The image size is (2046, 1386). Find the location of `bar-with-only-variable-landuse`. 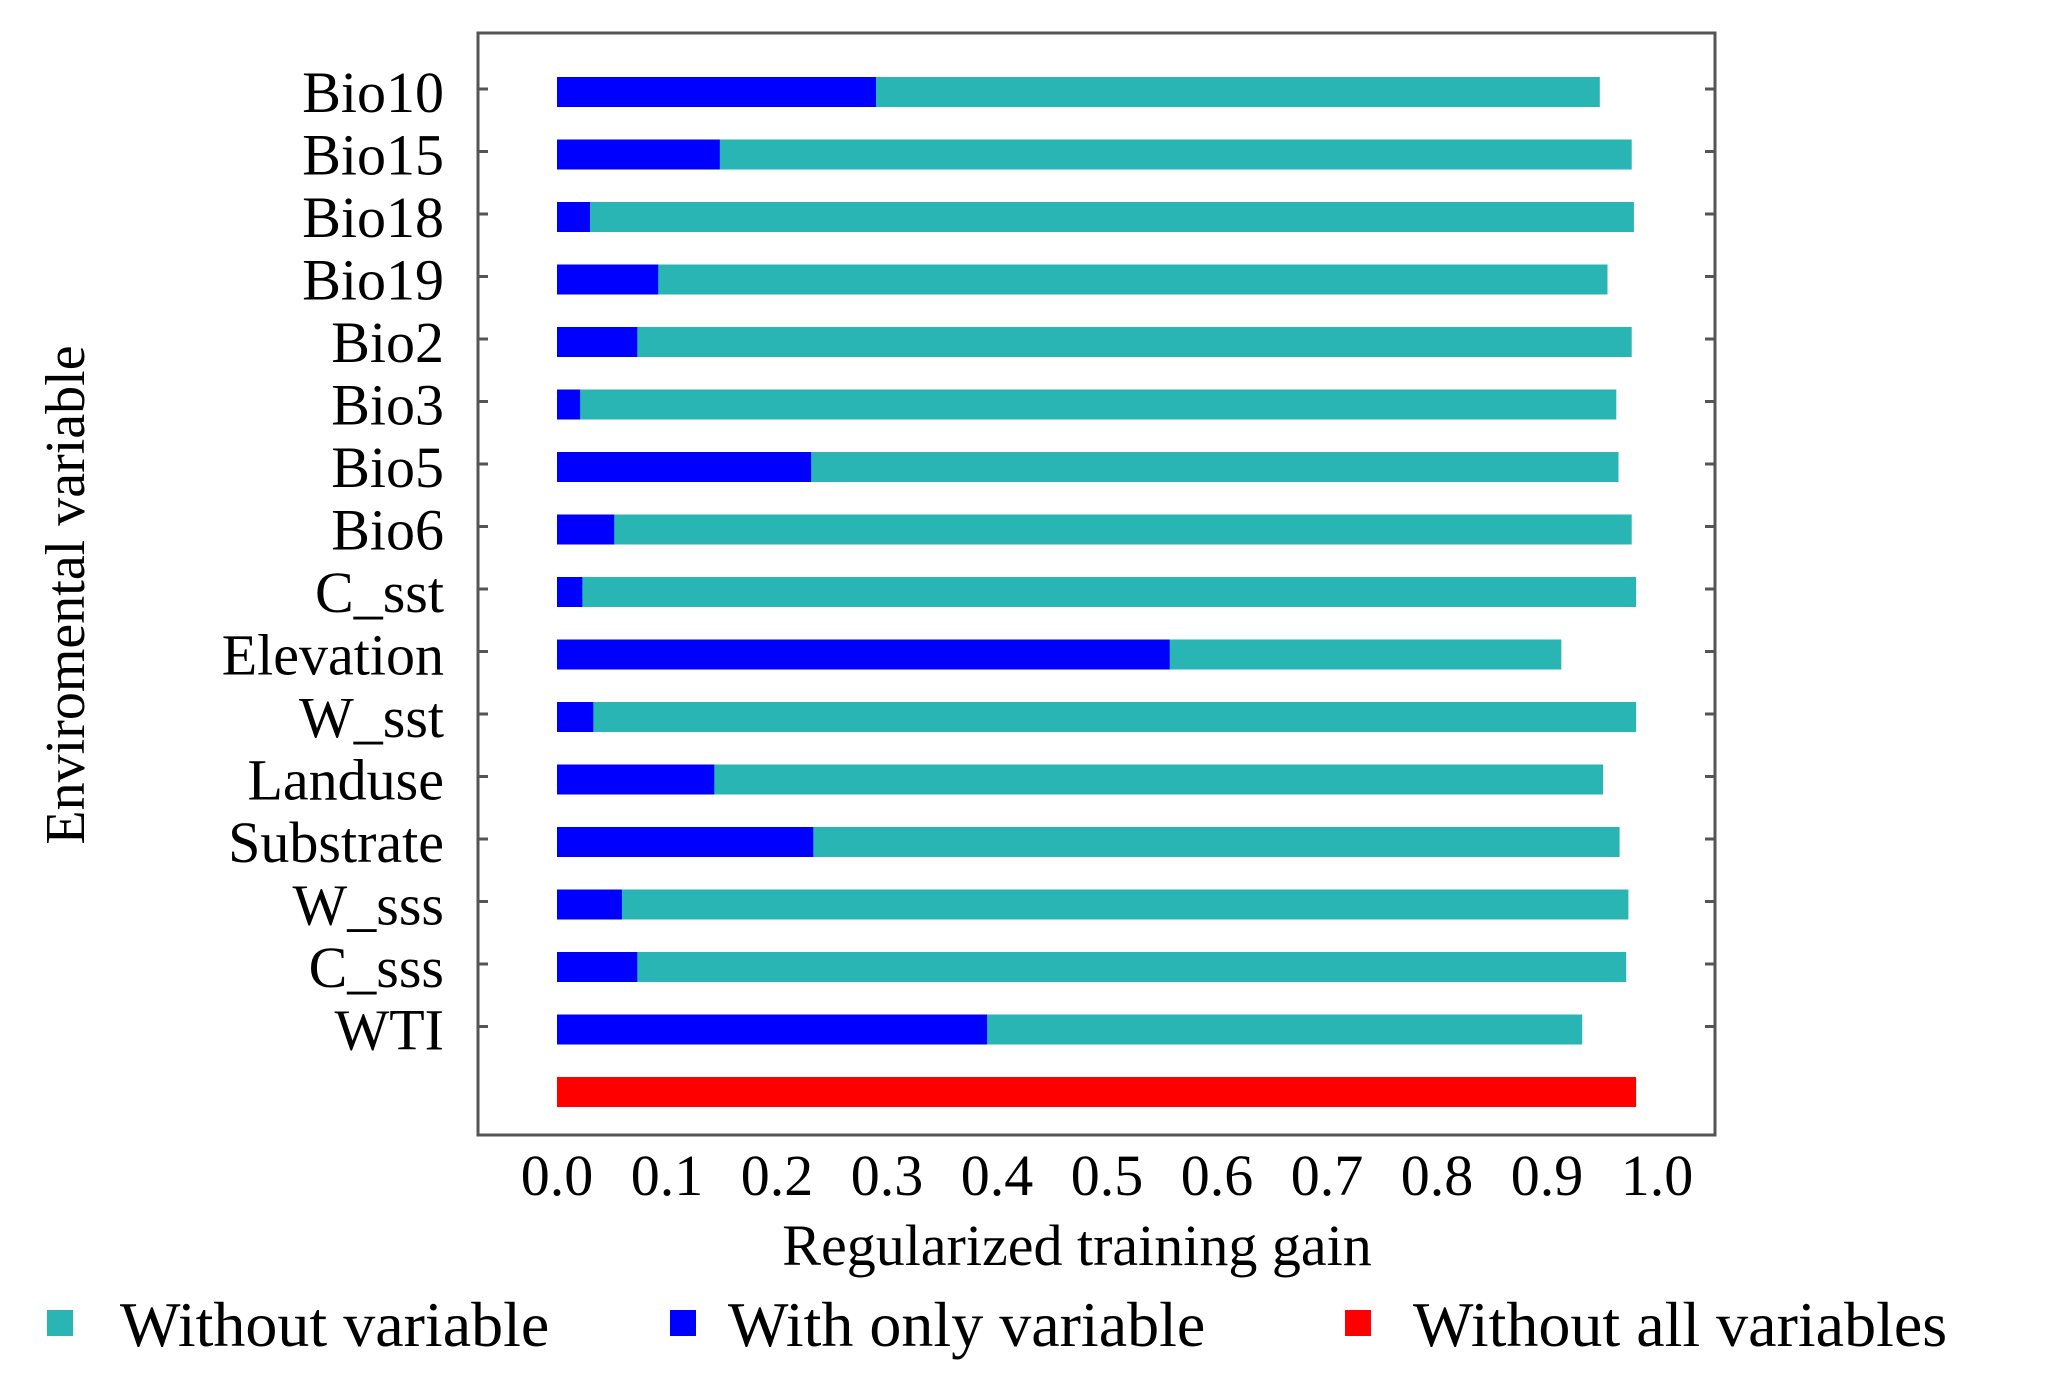

bar-with-only-variable-landuse is located at coordinates (636, 779).